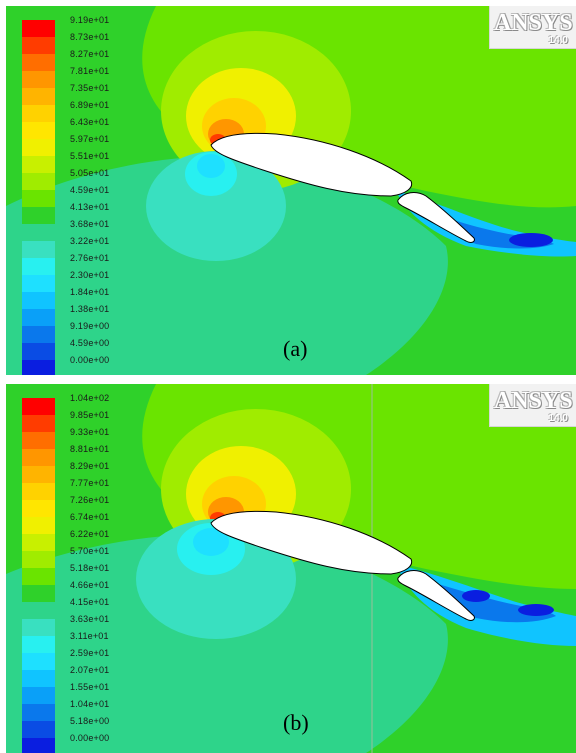 The height and width of the screenshot is (753, 576). I want to click on legend-tick-label: 5.51e+01, so click(90, 156).